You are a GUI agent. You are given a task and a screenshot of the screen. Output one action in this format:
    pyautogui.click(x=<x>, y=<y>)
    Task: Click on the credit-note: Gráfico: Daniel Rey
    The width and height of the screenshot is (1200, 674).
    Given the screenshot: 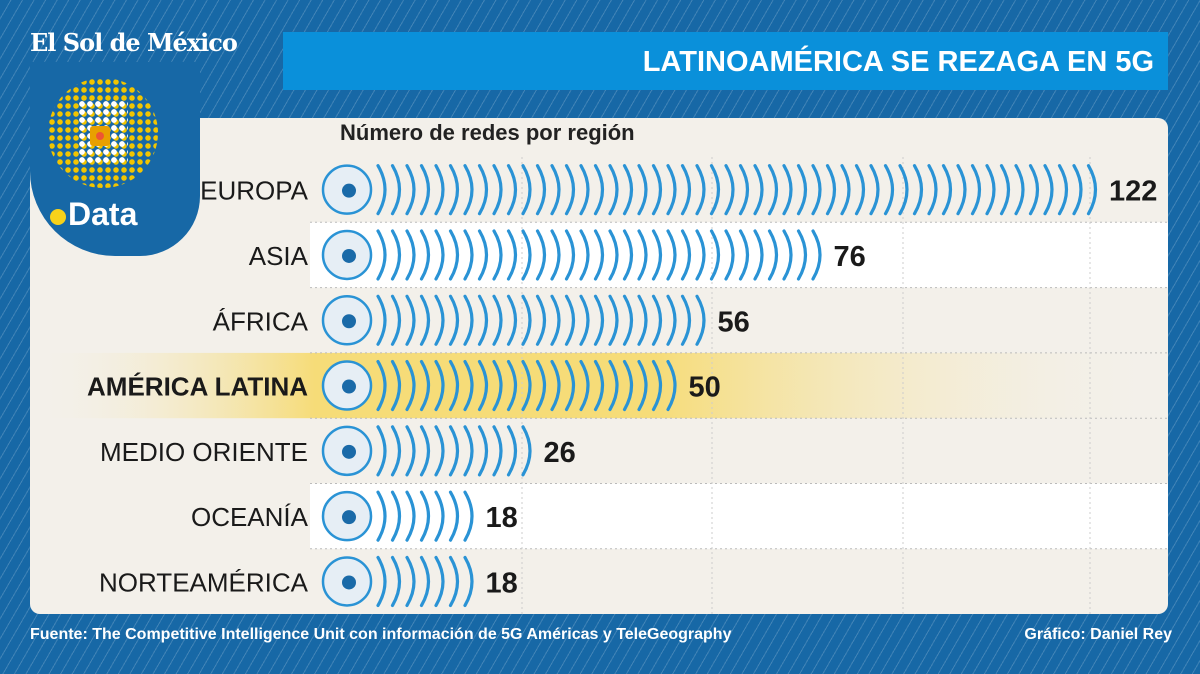 What is the action you would take?
    pyautogui.click(x=1098, y=634)
    